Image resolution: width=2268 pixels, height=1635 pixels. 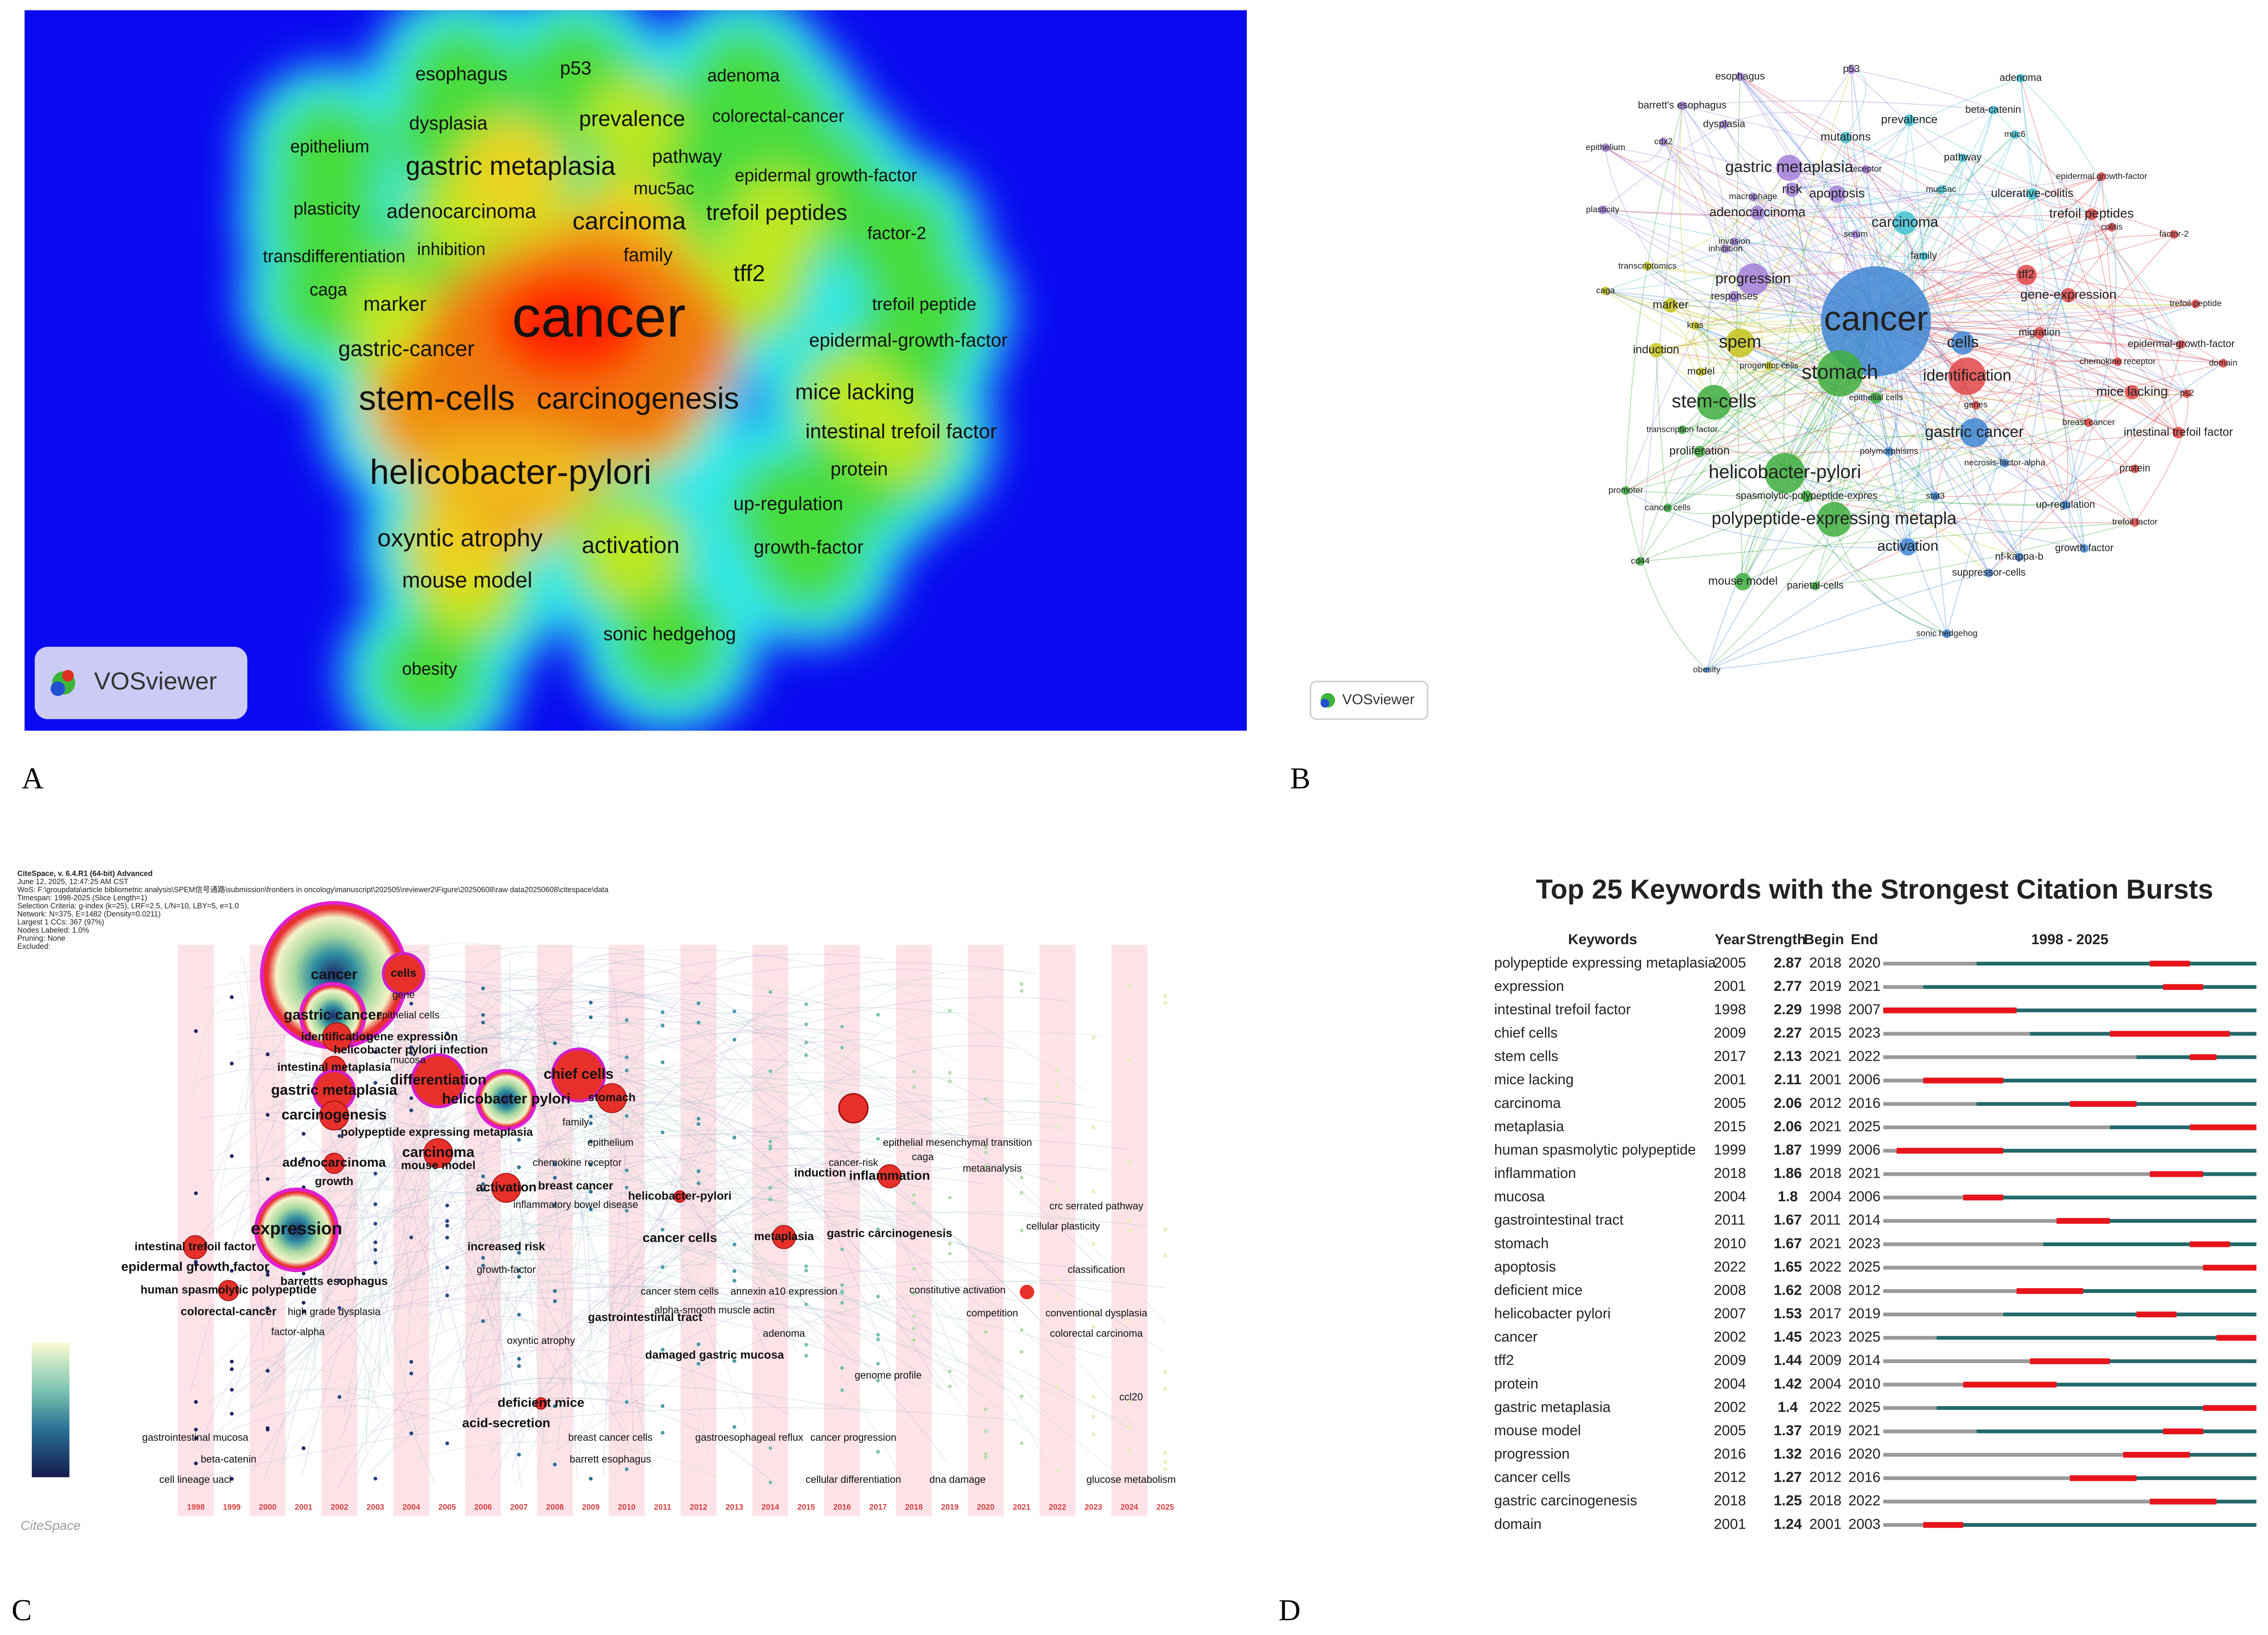 I want to click on density-term: transdifferentiation, so click(x=334, y=256).